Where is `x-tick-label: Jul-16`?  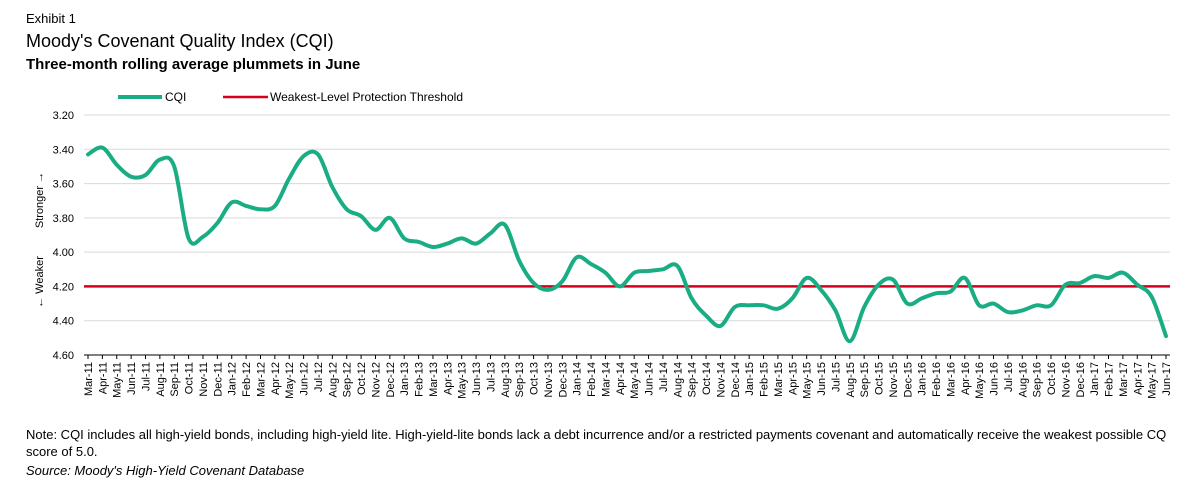 x-tick-label: Jul-16 is located at coordinates (1009, 377).